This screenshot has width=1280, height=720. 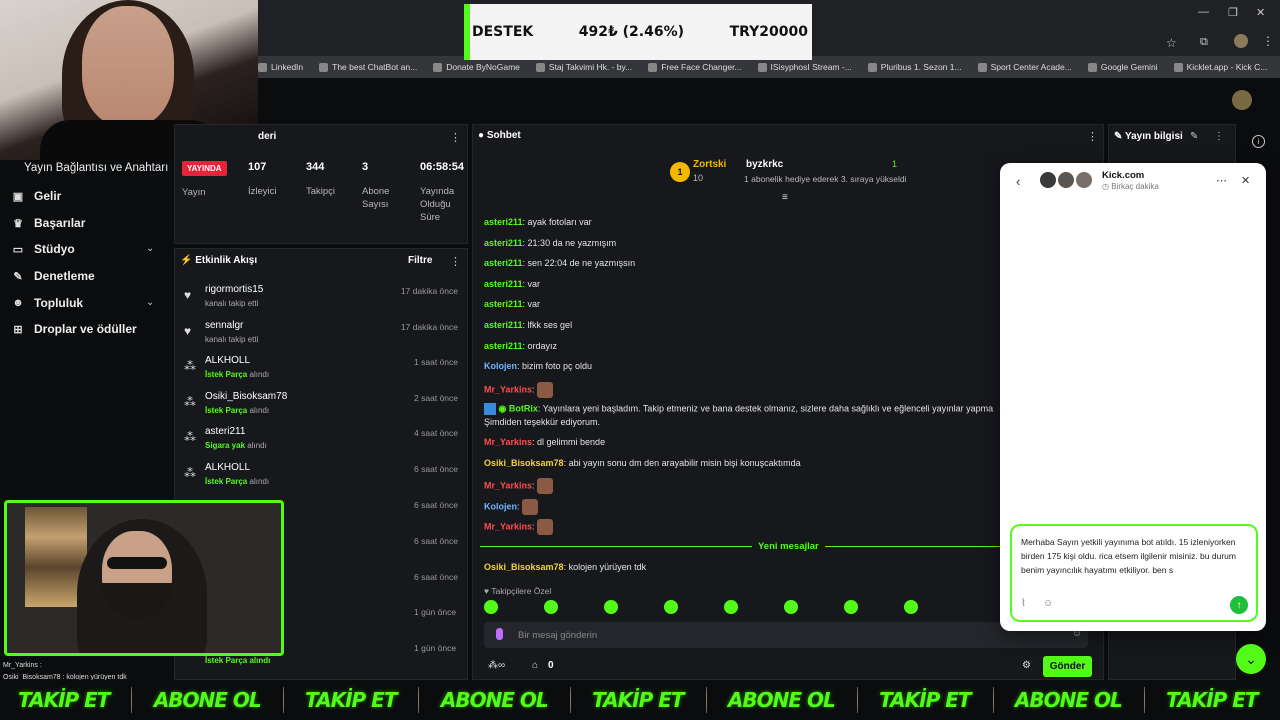 What do you see at coordinates (322, 443) in the screenshot?
I see `feed-item: ⁂ asteri211 Sigara yak alındı 4 saat önce` at bounding box center [322, 443].